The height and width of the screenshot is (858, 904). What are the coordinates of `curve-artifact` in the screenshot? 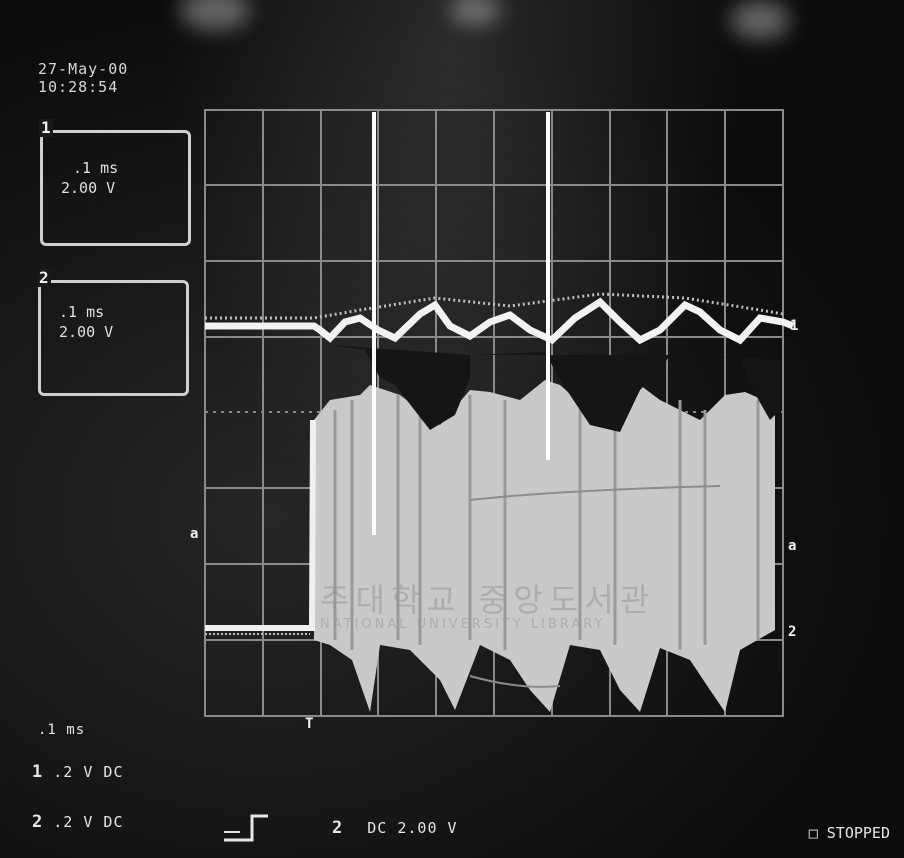 It's located at (595, 586).